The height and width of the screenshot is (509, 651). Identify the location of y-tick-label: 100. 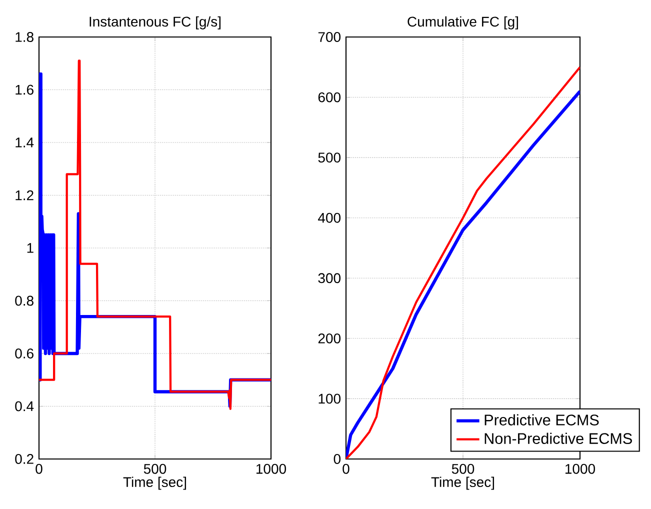
(329, 399).